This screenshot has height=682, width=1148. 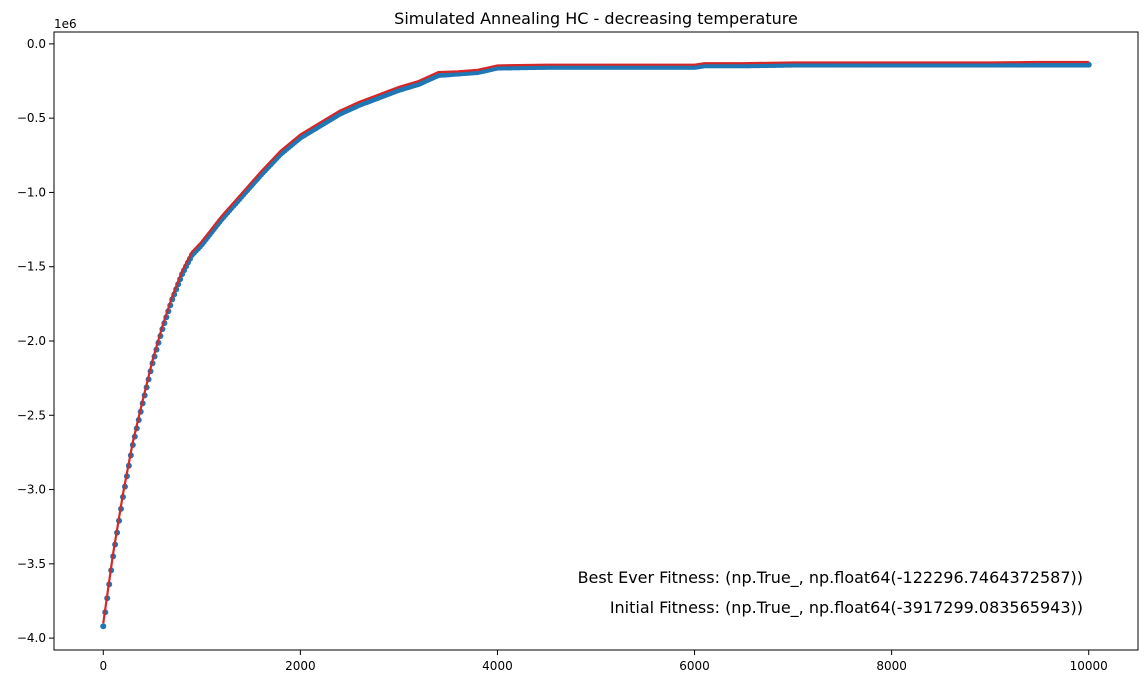 What do you see at coordinates (300, 666) in the screenshot?
I see `x-tick-label: 2000` at bounding box center [300, 666].